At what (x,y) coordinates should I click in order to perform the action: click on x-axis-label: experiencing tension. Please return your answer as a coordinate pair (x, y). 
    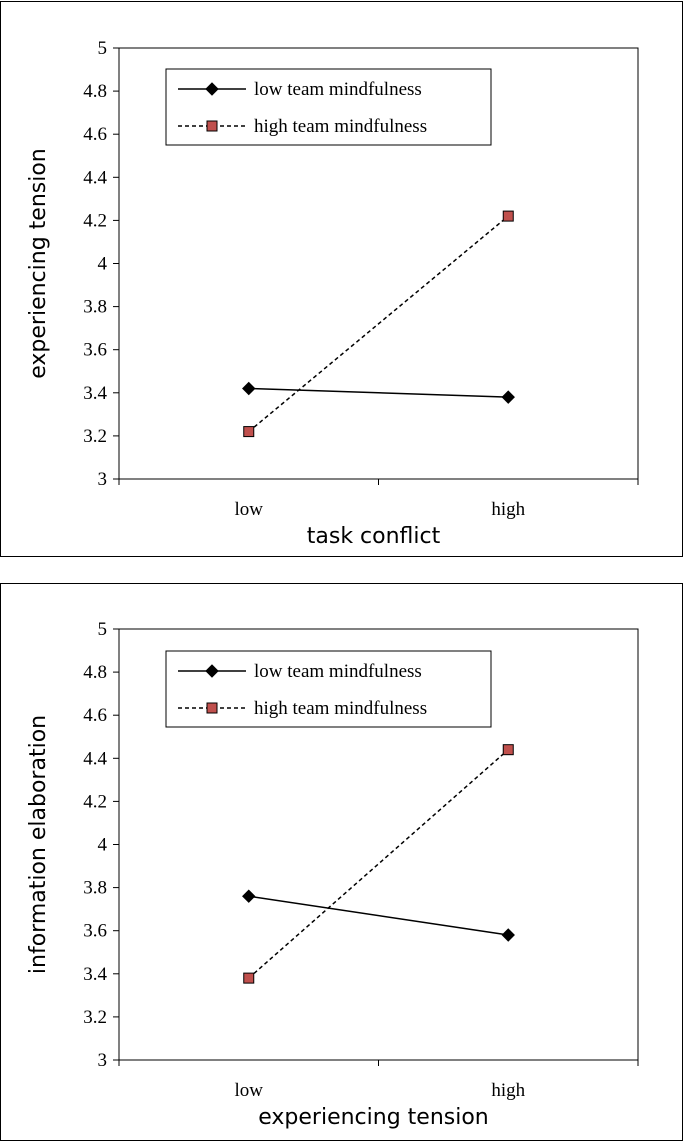
    Looking at the image, I should click on (373, 1117).